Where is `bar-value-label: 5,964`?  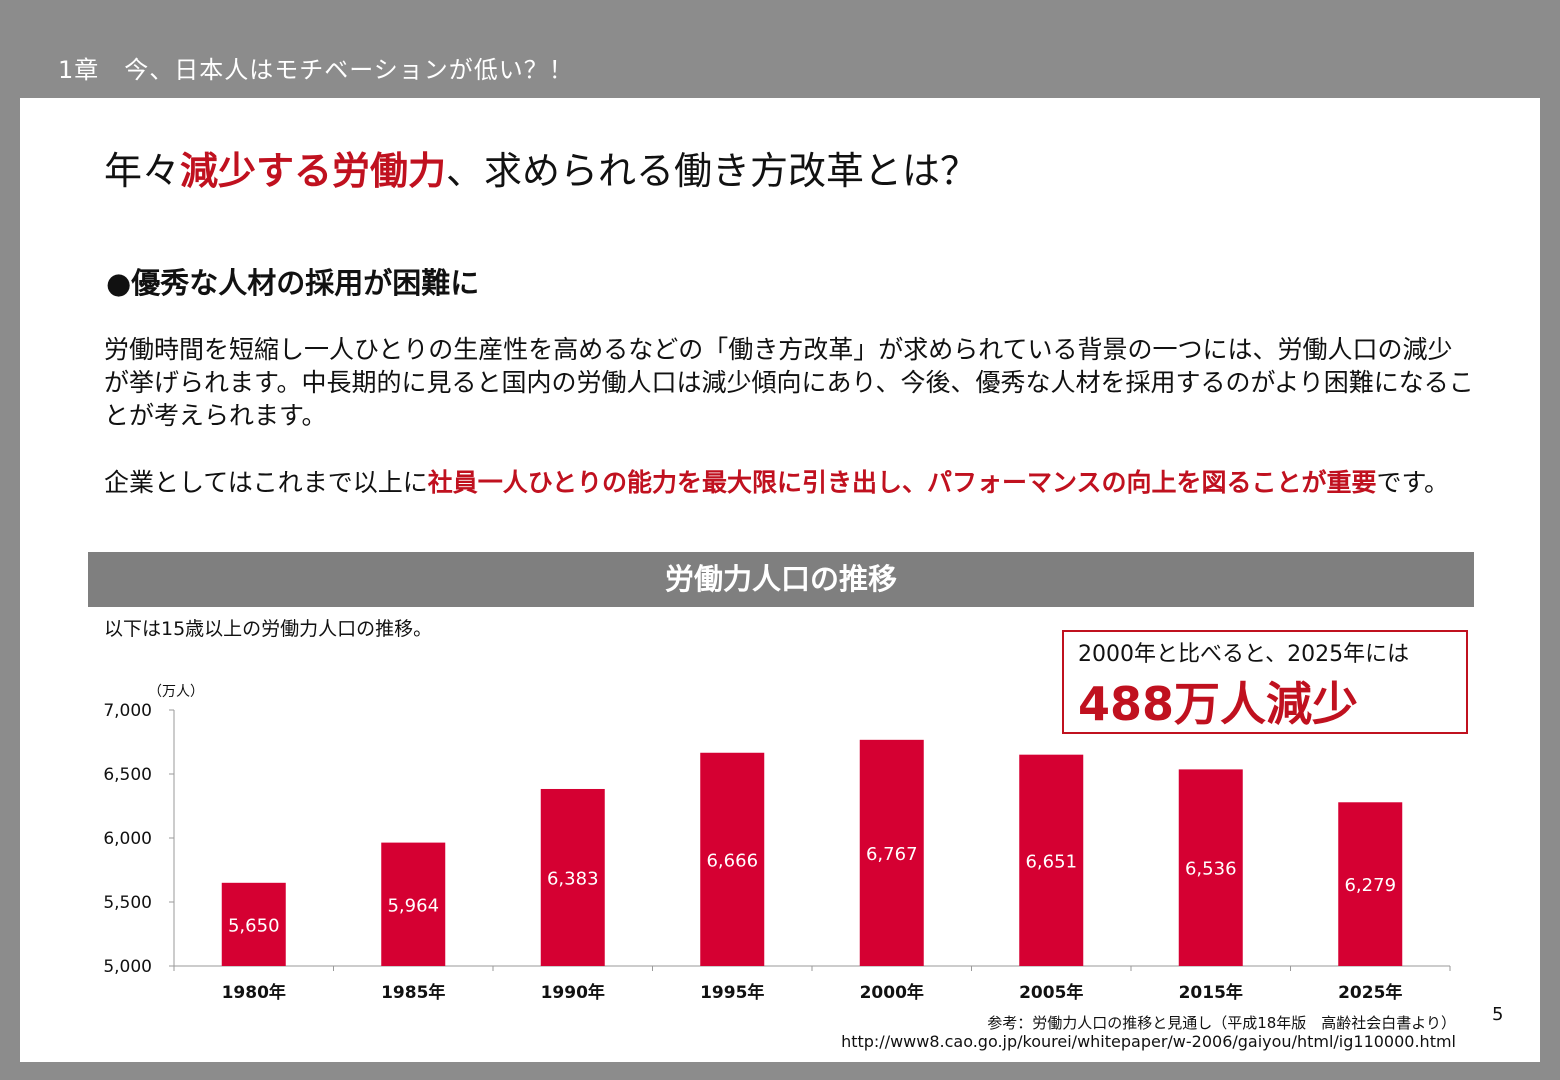 bar-value-label: 5,964 is located at coordinates (413, 905).